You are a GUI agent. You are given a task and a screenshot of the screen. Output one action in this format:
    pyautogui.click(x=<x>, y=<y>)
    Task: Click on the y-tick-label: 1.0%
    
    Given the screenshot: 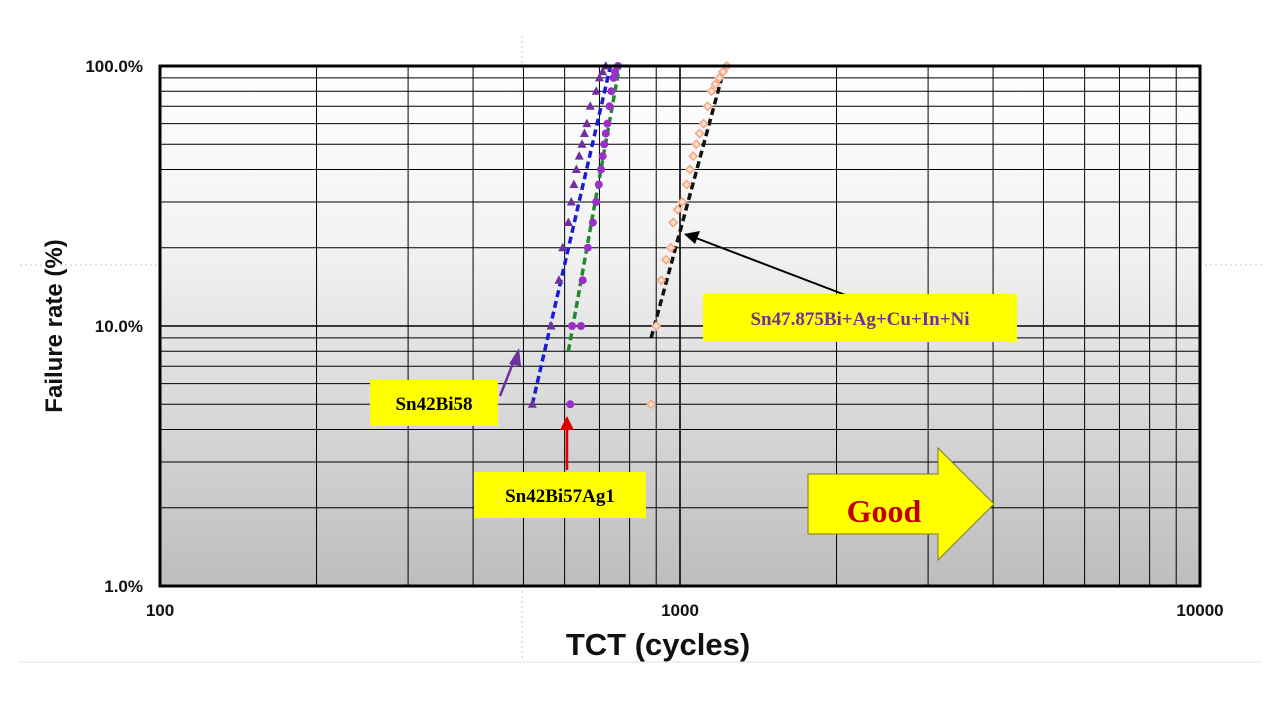 What is the action you would take?
    pyautogui.click(x=123, y=586)
    